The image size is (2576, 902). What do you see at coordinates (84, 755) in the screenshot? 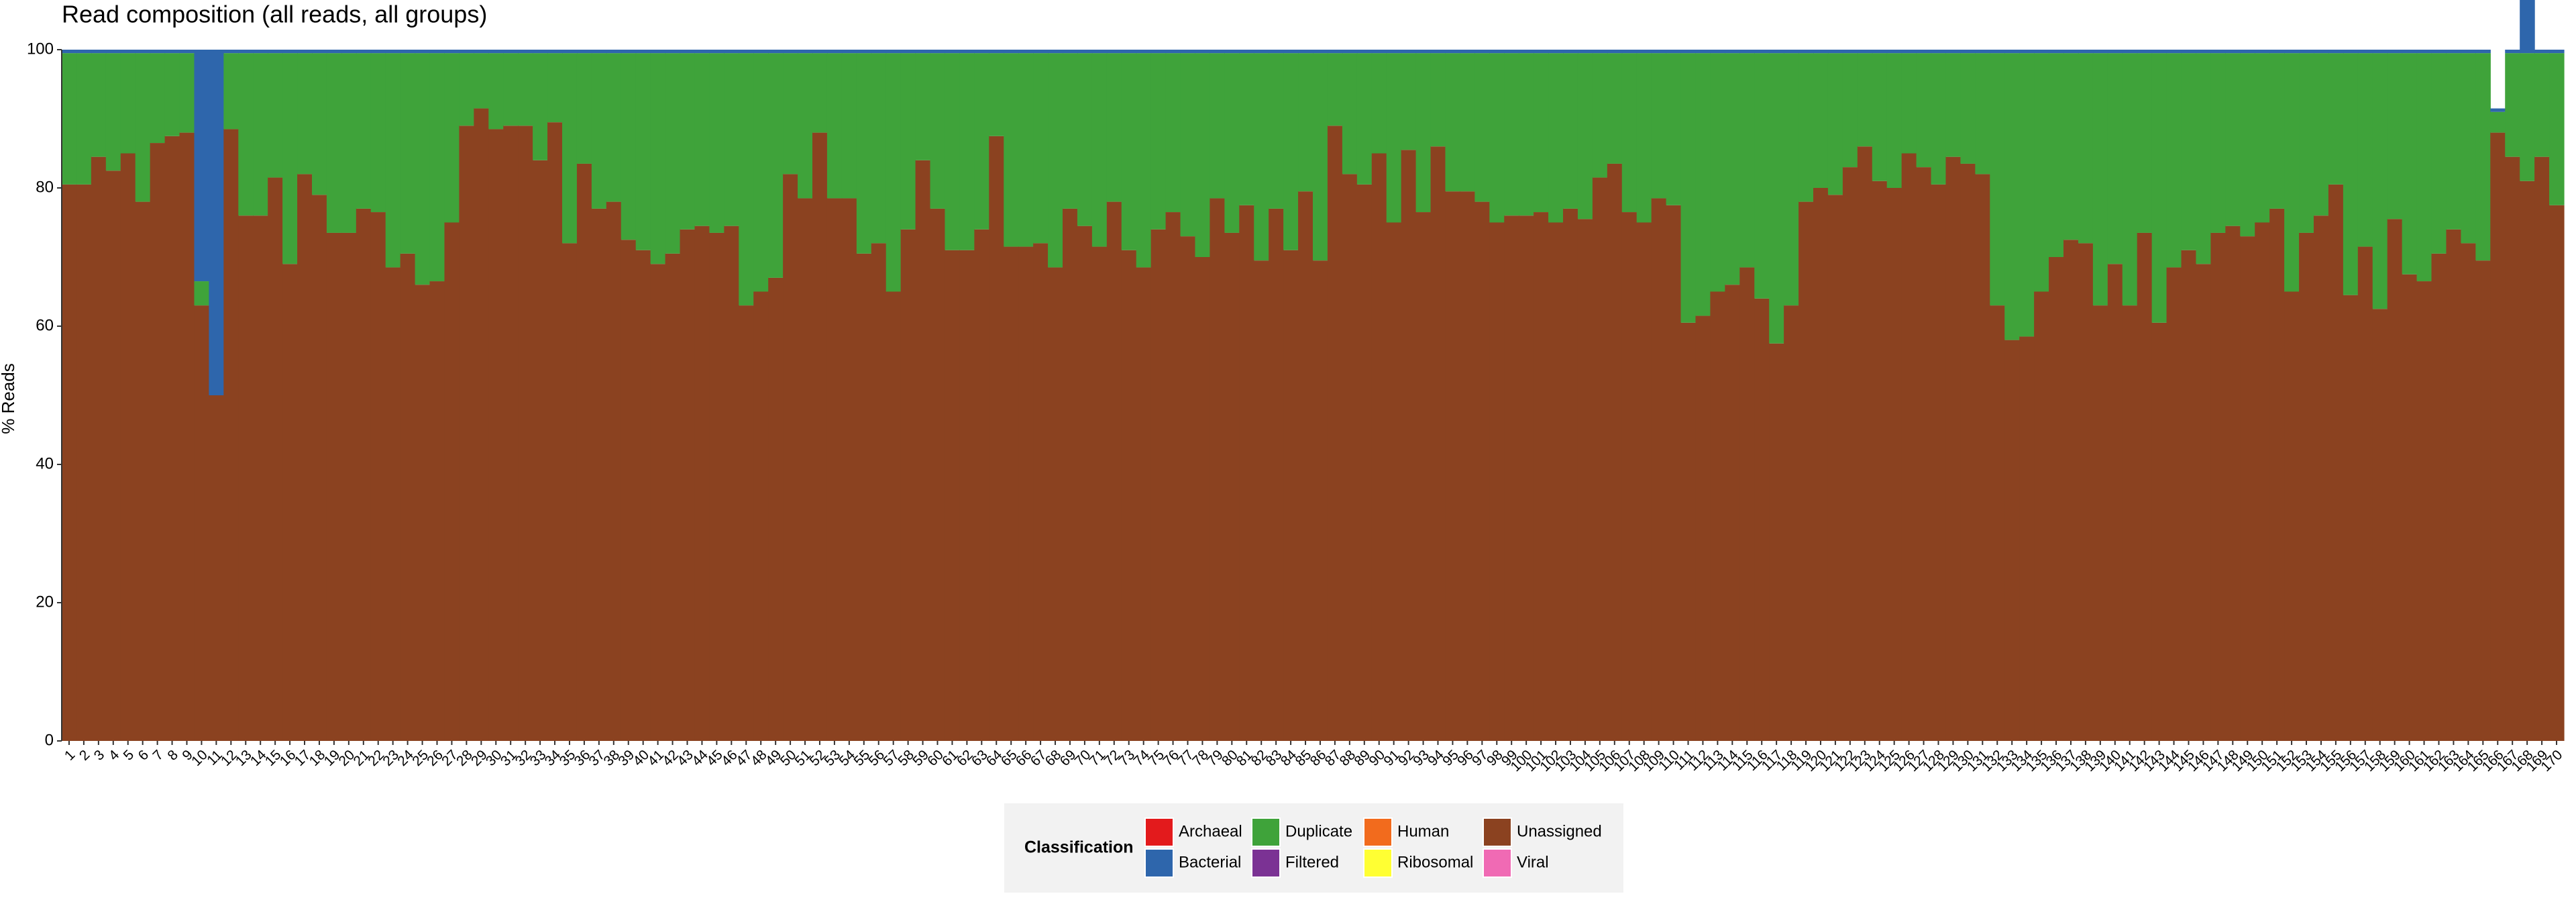
I see `x-tick-label: 2` at bounding box center [84, 755].